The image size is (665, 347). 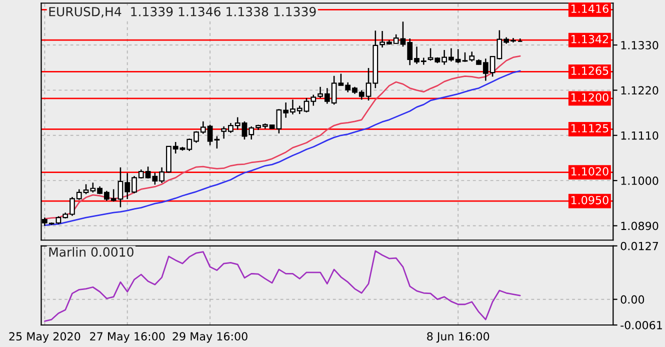 I want to click on y-tick-label: 1.1110, so click(x=639, y=135).